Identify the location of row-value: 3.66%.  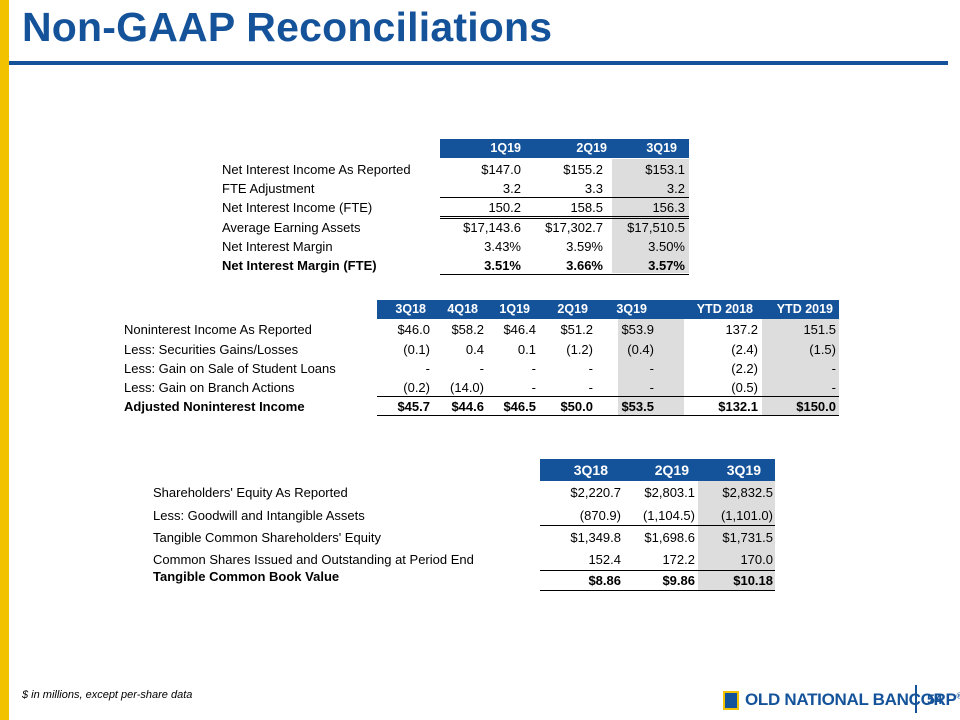
(584, 265).